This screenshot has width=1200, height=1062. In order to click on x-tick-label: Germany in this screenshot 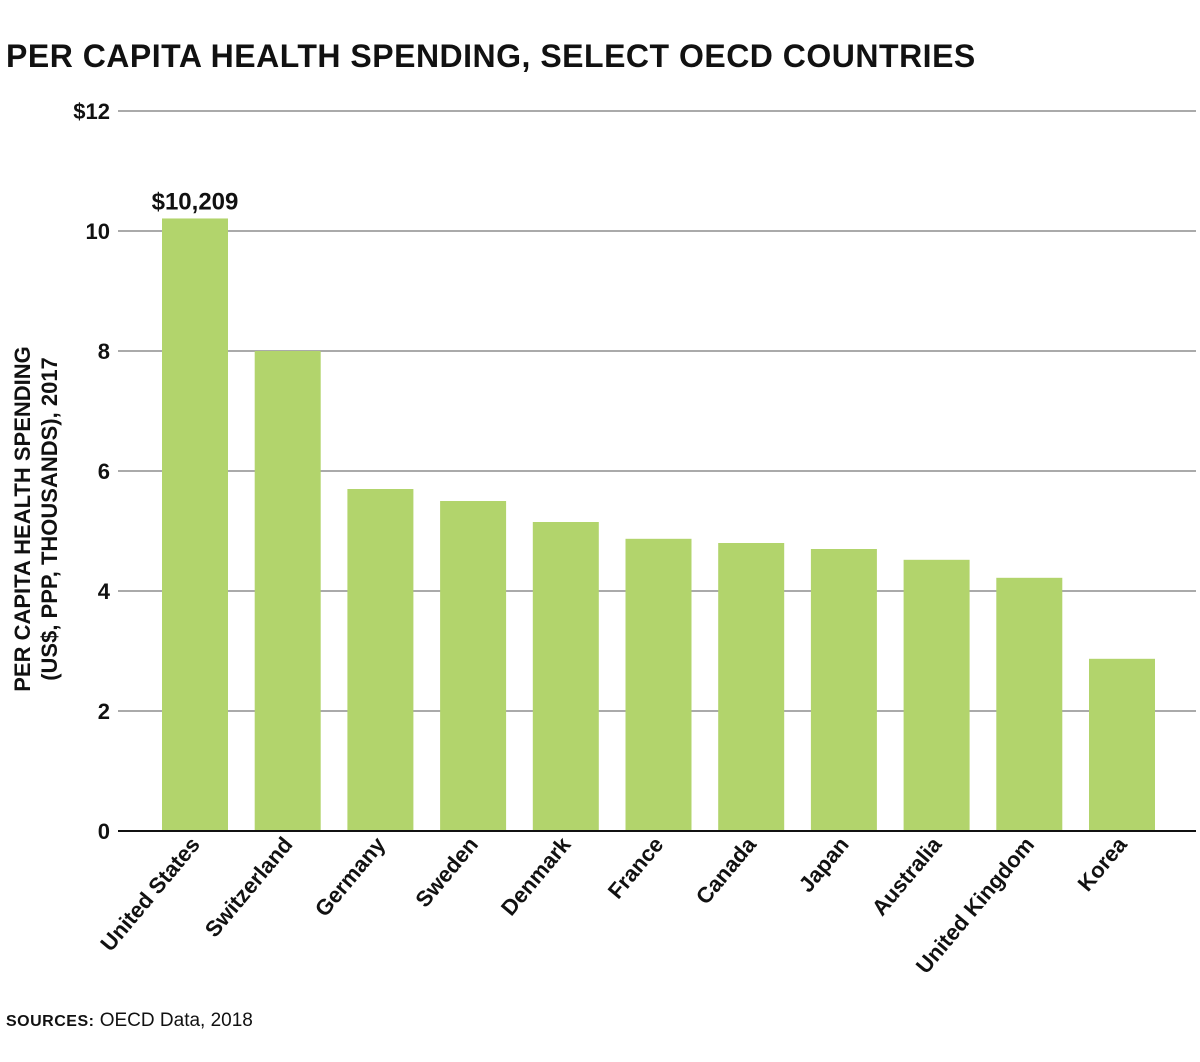, I will do `click(350, 877)`.